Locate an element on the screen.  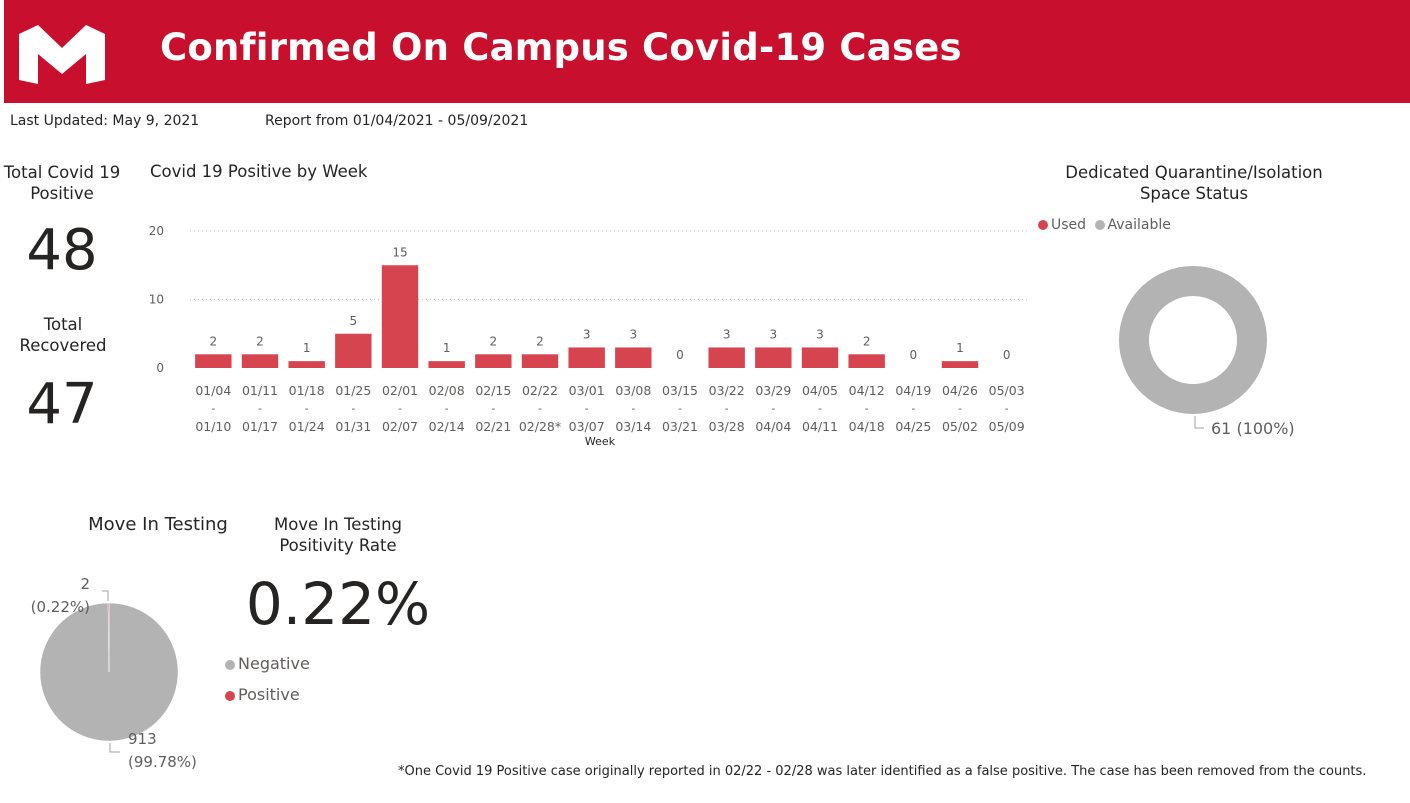
y-tick-label: 10 is located at coordinates (156, 300).